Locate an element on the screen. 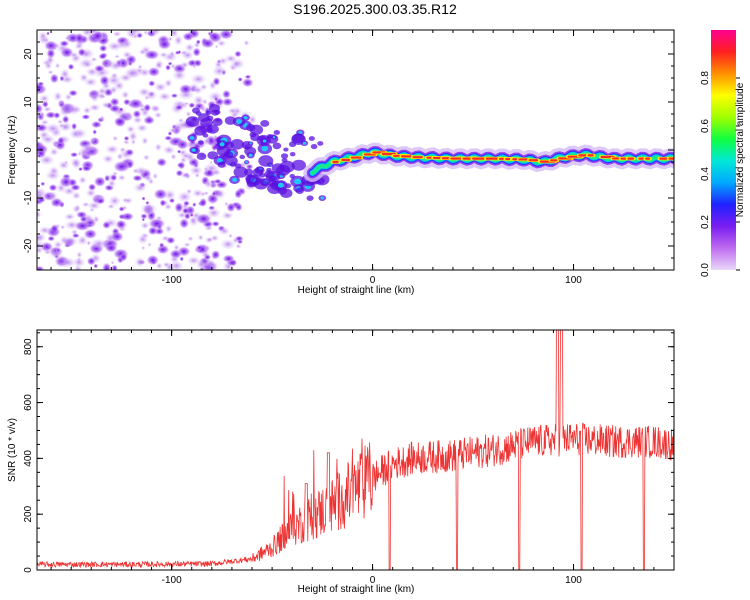 Image resolution: width=750 pixels, height=600 pixels. figure-title: S196.2025.300.03.35.R12 is located at coordinates (375, 9).